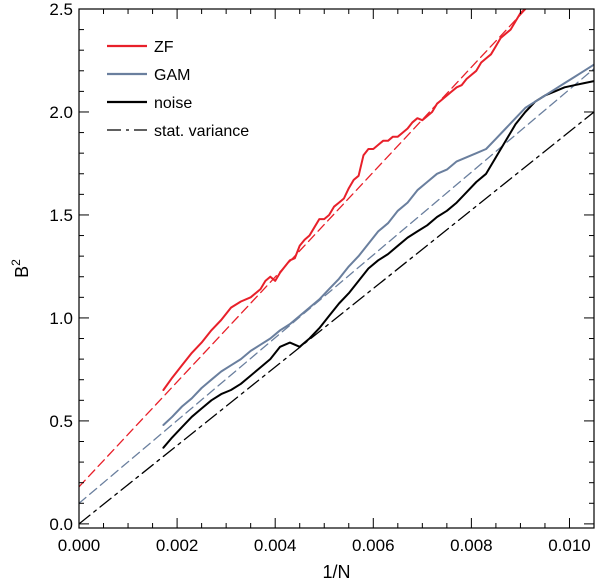 This screenshot has height=584, width=607. What do you see at coordinates (61, 421) in the screenshot?
I see `y-tick-label: 0.5` at bounding box center [61, 421].